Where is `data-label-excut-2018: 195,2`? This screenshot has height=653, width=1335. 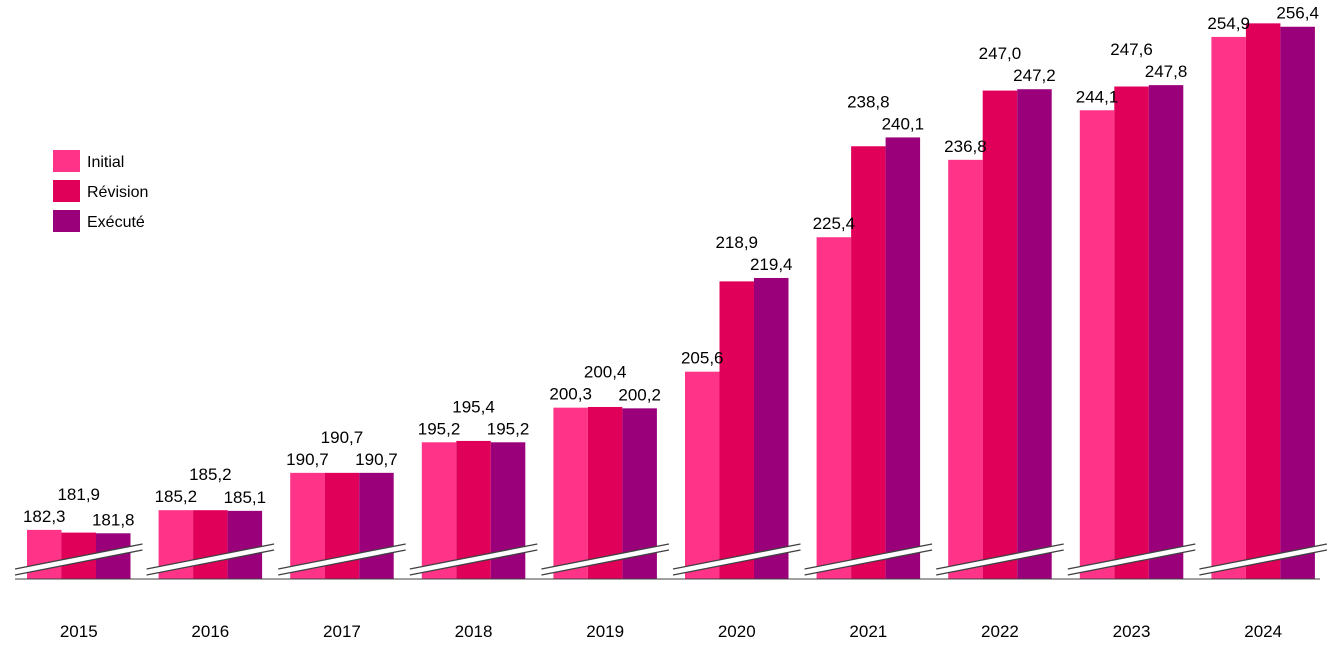
data-label-excut-2018: 195,2 is located at coordinates (508, 428).